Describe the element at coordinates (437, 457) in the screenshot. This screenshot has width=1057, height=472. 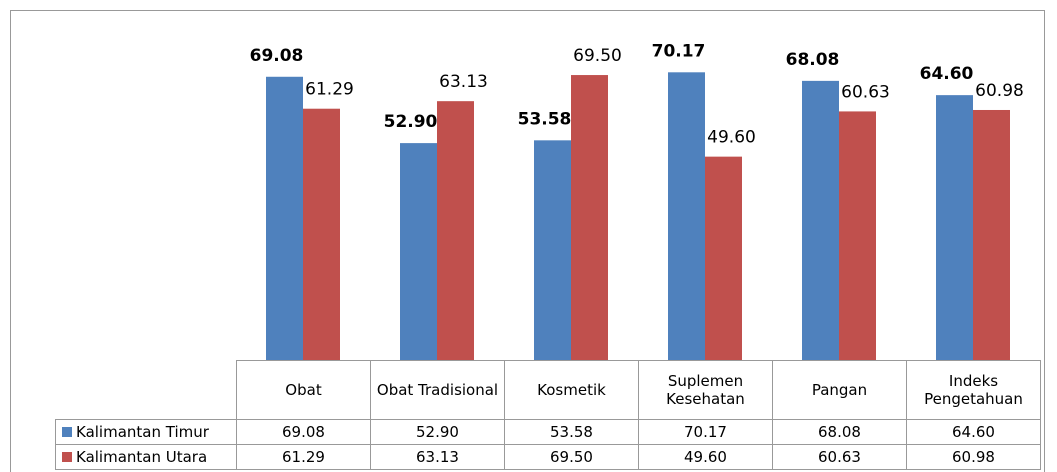
I see `table-value: 63.13` at that location.